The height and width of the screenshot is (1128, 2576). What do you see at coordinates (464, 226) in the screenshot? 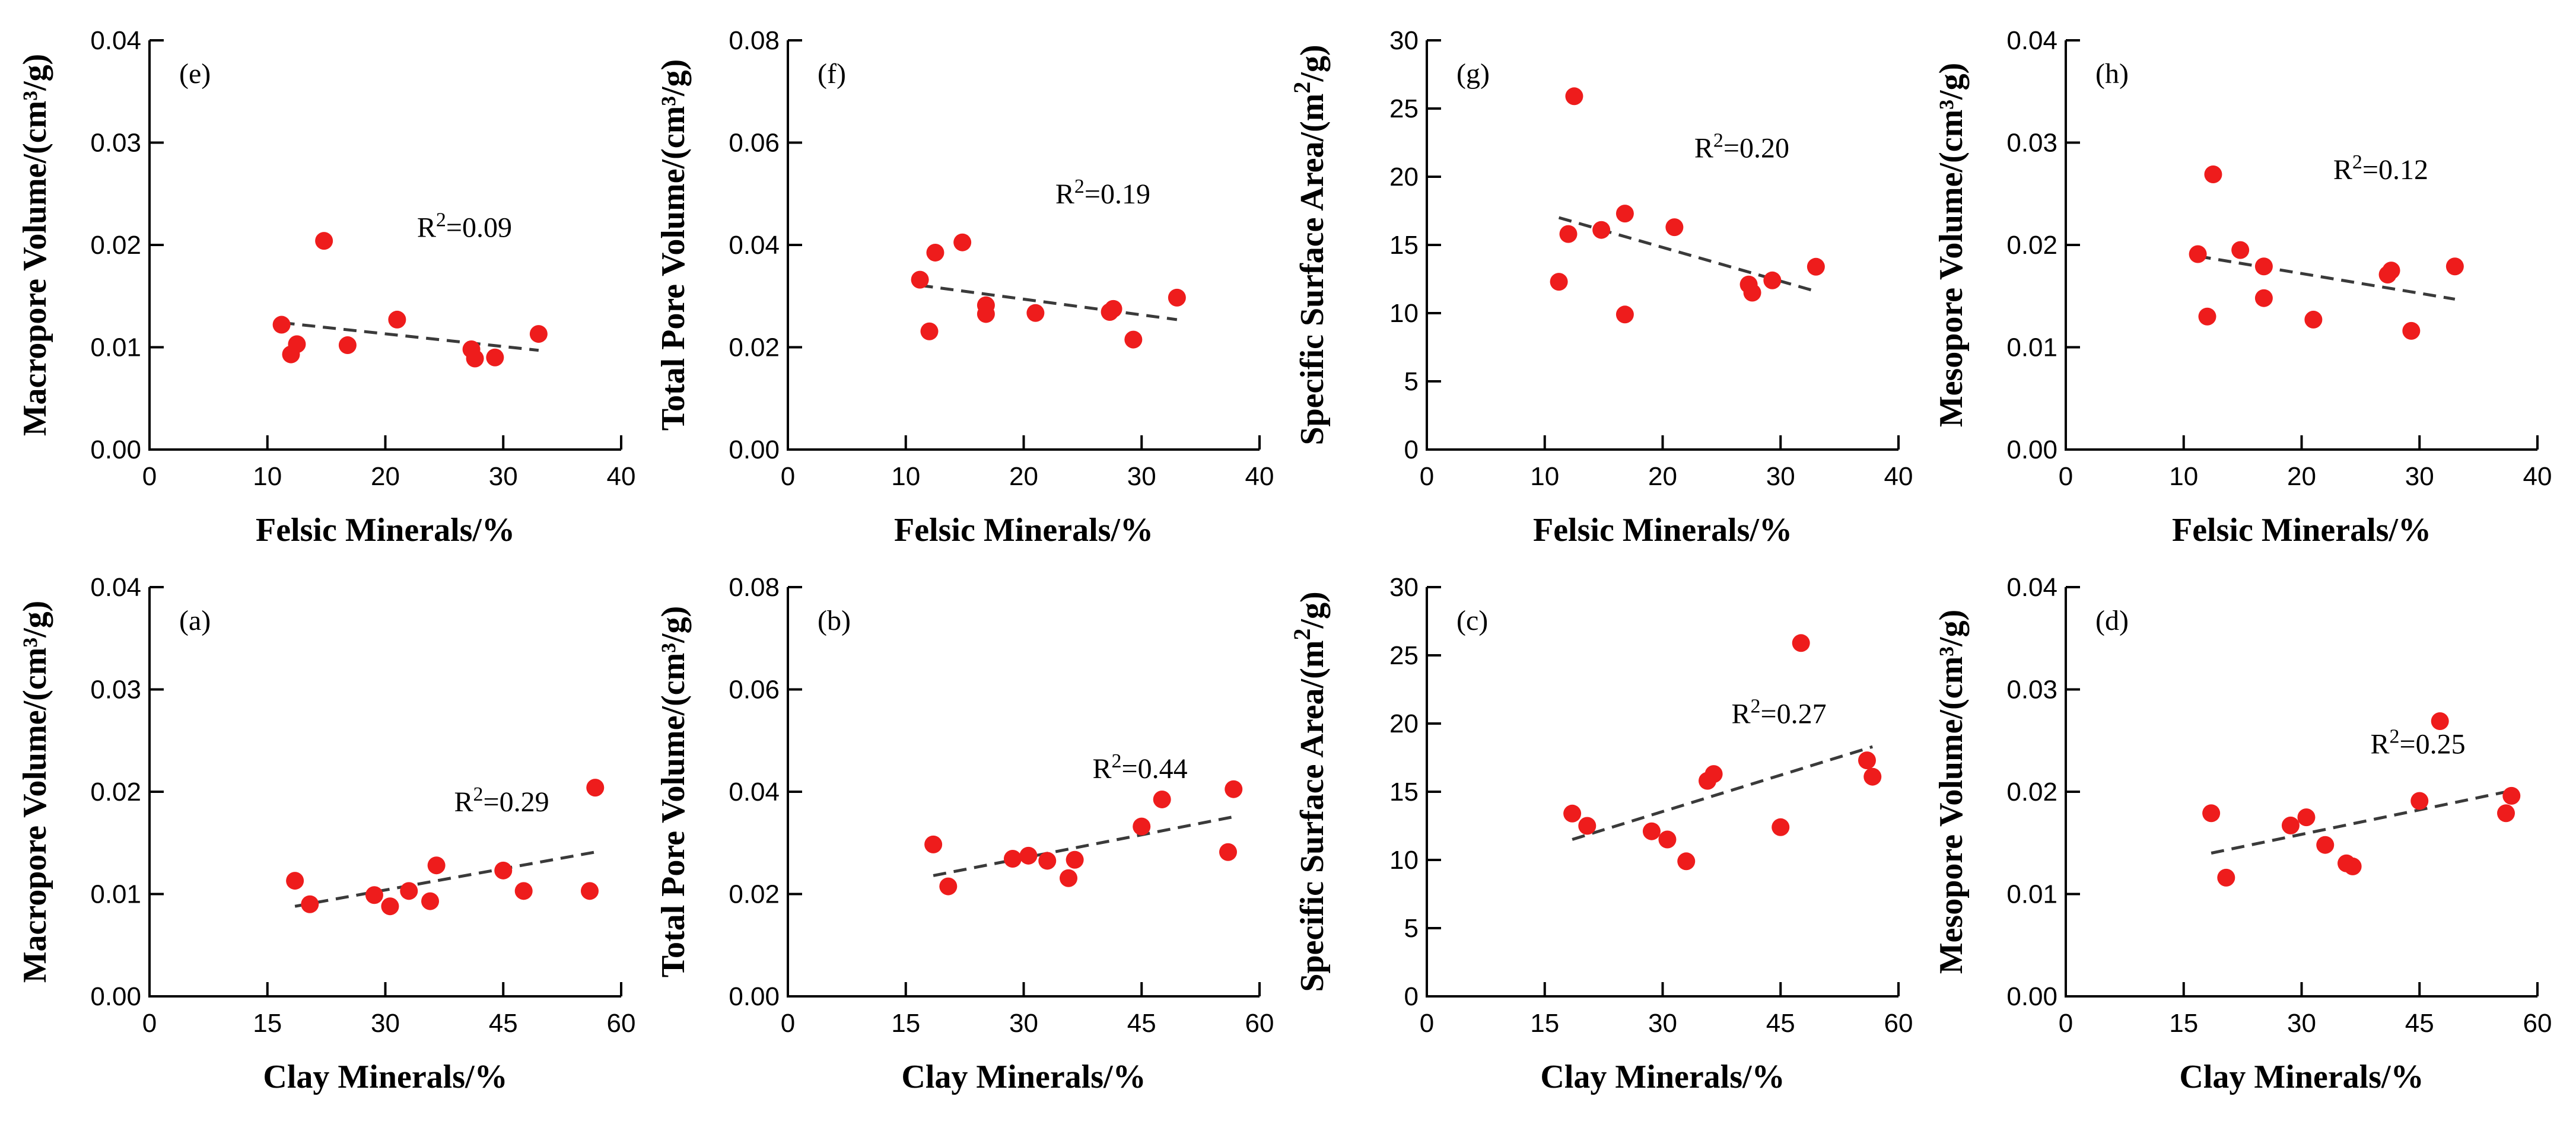
I see `r-squared-annotation: R2=0.09` at bounding box center [464, 226].